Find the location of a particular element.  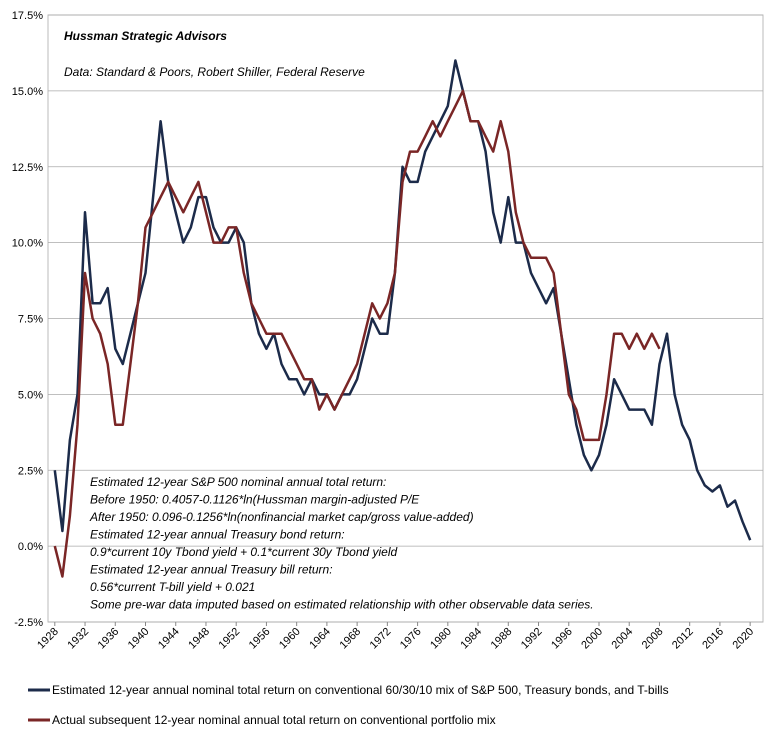

x-tick-label: 1964 is located at coordinates (320, 639).